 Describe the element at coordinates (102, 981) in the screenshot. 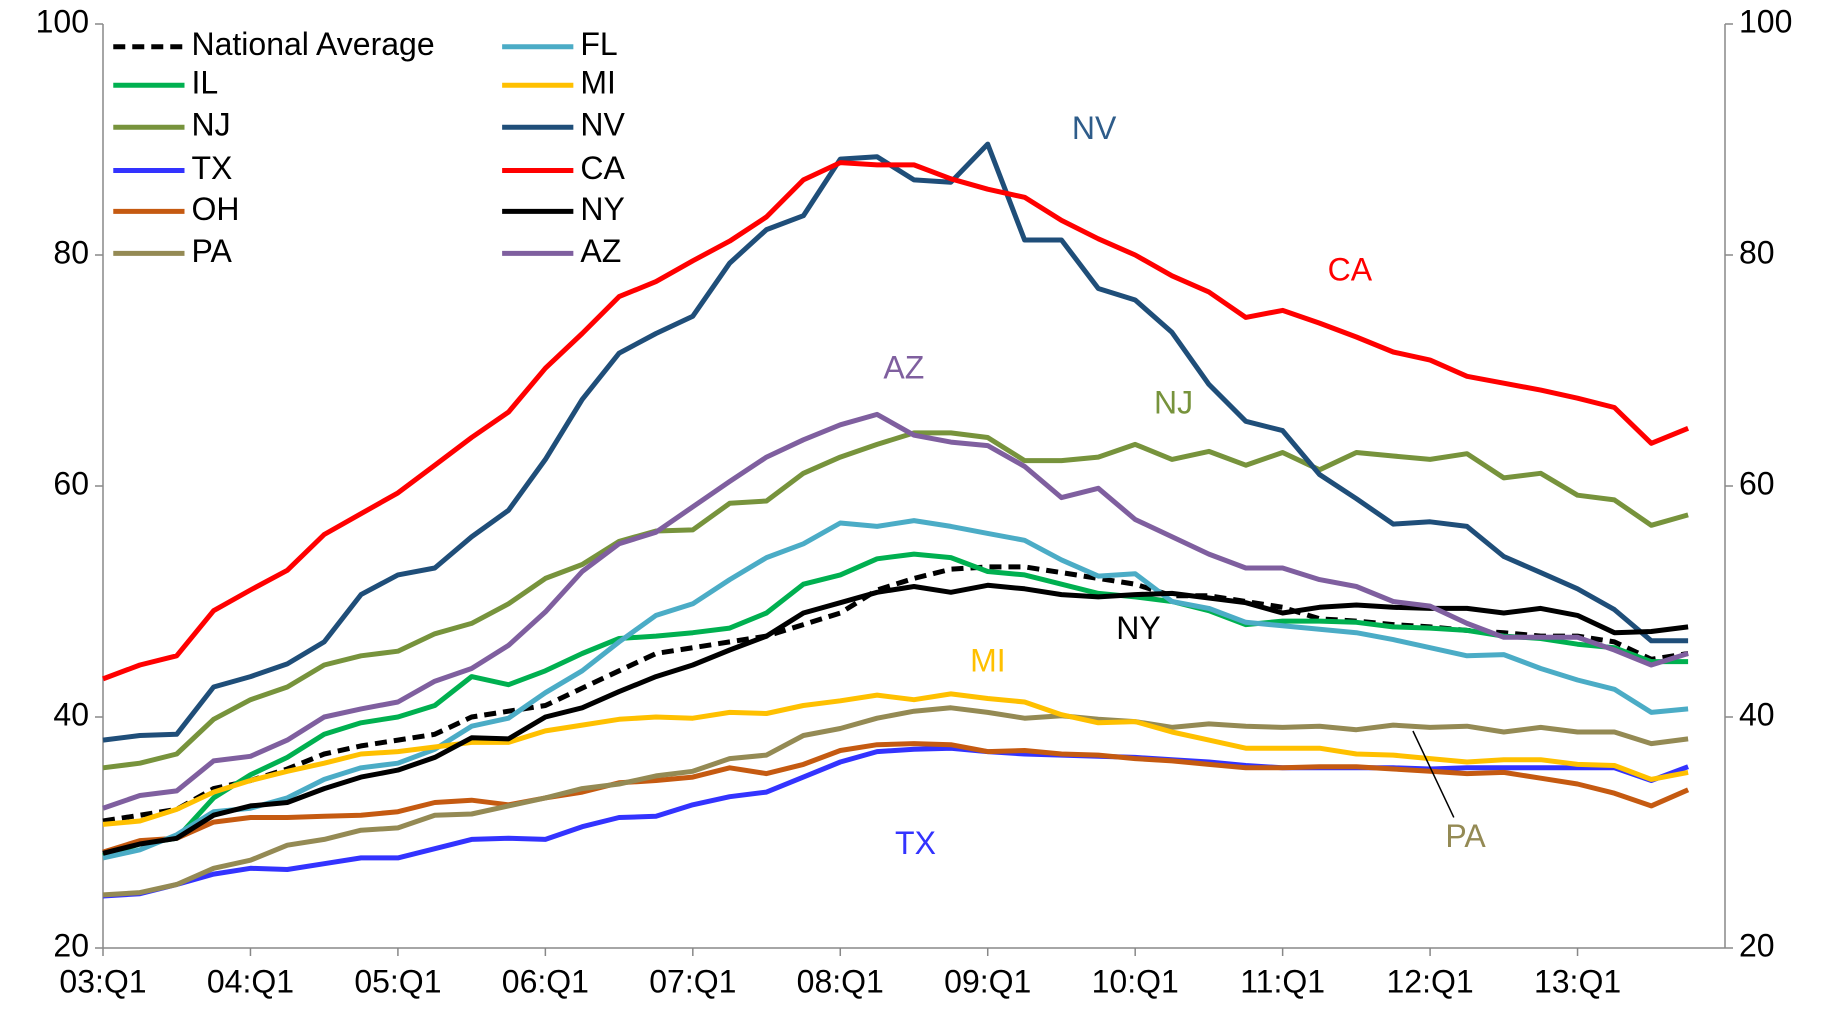

I see `x-tick-label: 03:Q1` at that location.